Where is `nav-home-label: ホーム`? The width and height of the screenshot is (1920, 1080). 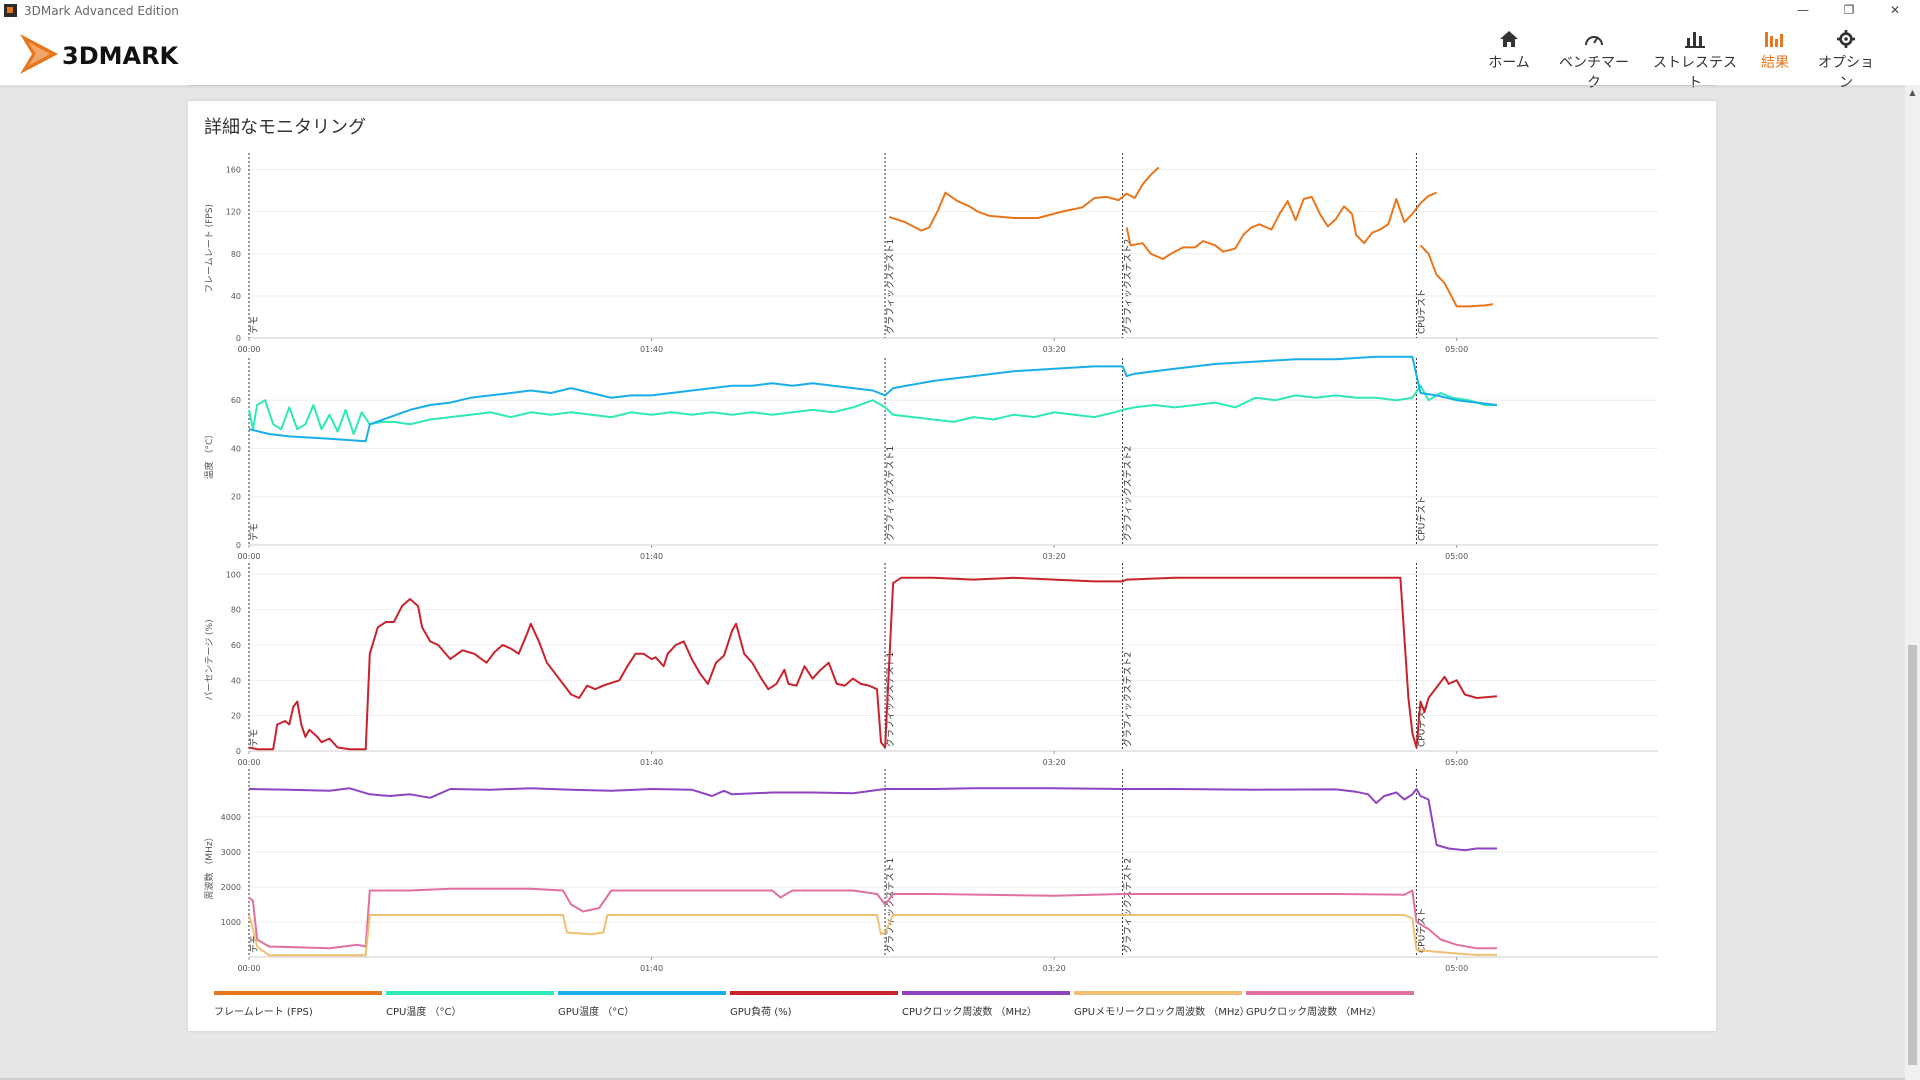 nav-home-label: ホーム is located at coordinates (1509, 63).